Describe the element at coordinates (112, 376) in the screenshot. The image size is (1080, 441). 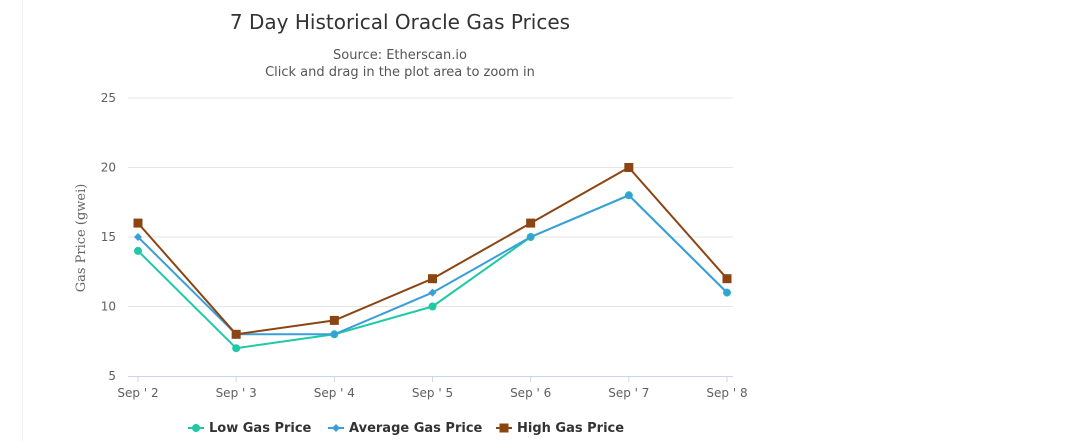
I see `y-tick-label: 5` at that location.